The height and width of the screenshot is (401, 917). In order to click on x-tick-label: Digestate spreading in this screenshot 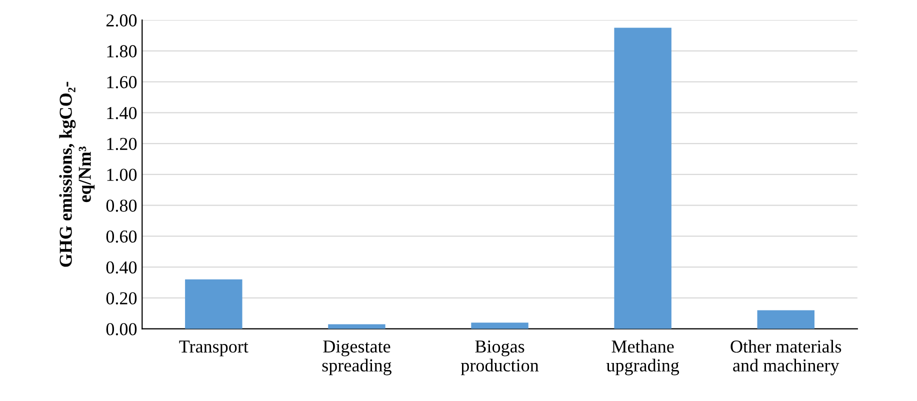, I will do `click(357, 358)`.